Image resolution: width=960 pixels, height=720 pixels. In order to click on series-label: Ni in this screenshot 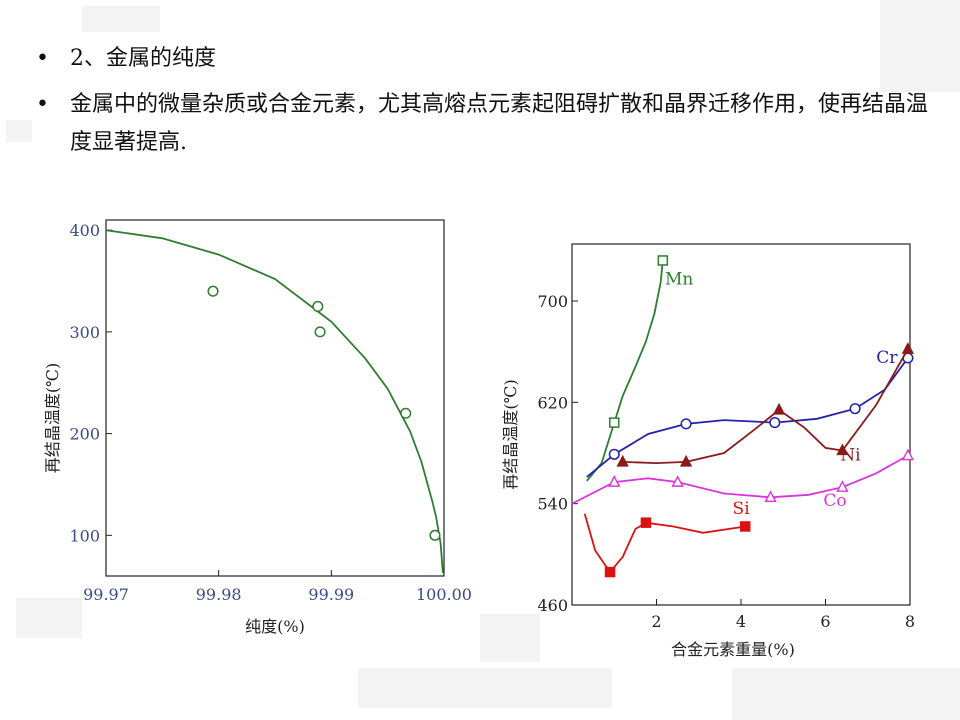, I will do `click(850, 456)`.